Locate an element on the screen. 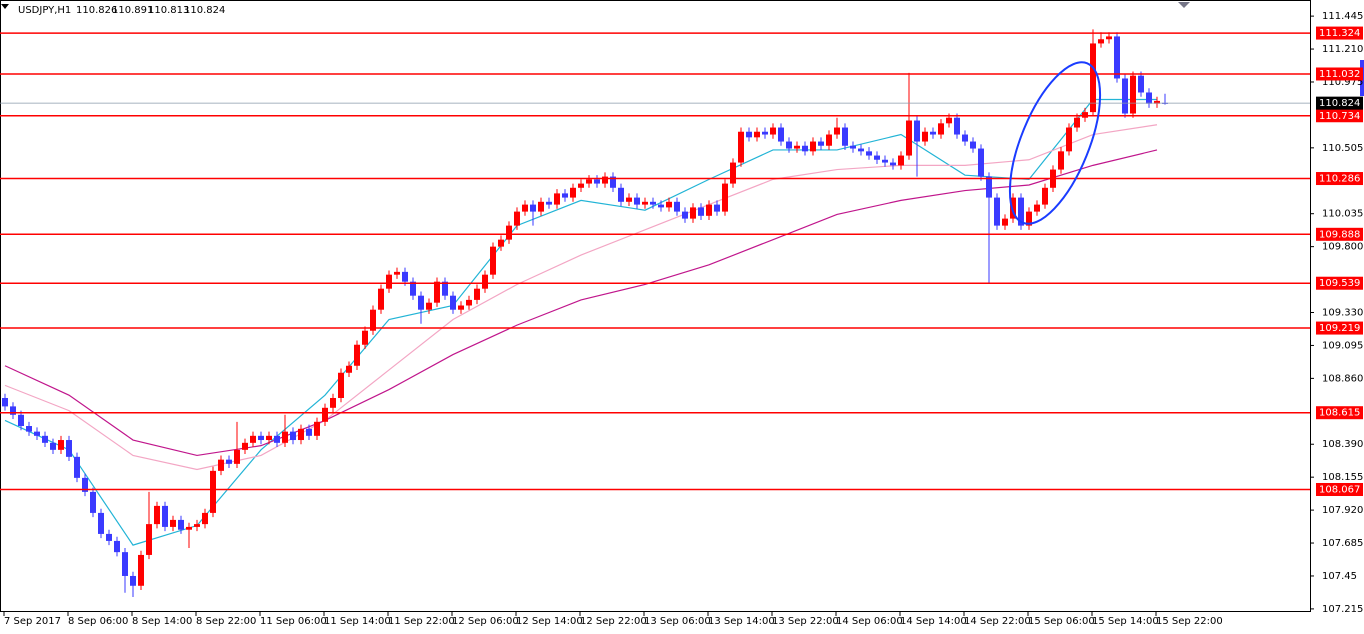 This screenshot has height=634, width=1364. y-tick-label: 108.155 is located at coordinates (1342, 477).